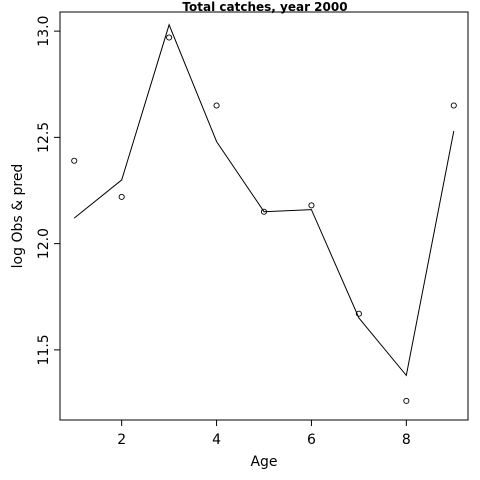  Describe the element at coordinates (406, 440) in the screenshot. I see `x-tick-label-8: 8` at that location.